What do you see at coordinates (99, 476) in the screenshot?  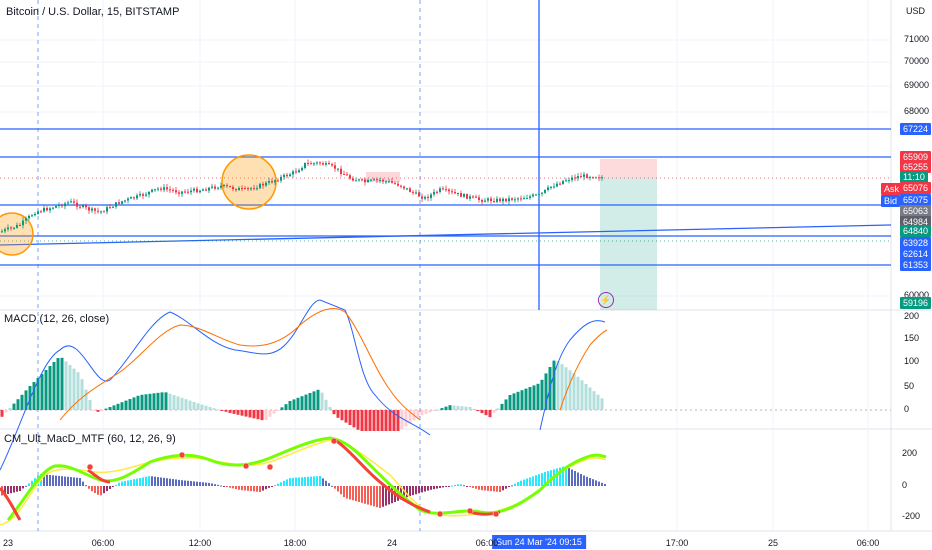 I see `cm-macd-line-down` at bounding box center [99, 476].